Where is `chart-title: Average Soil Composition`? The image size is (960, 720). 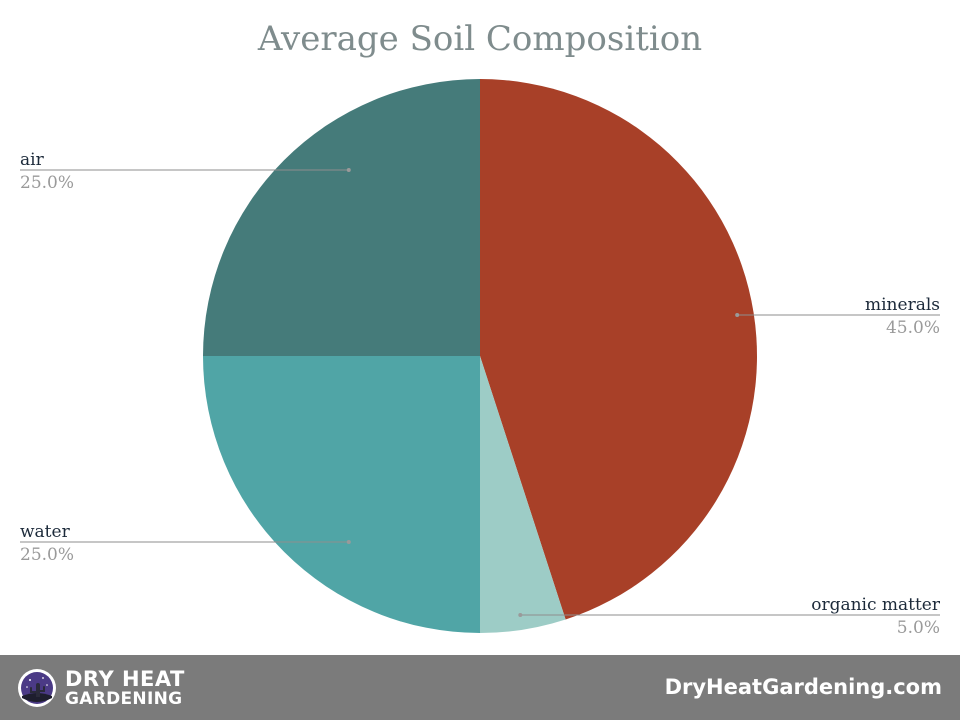 chart-title: Average Soil Composition is located at coordinates (479, 39).